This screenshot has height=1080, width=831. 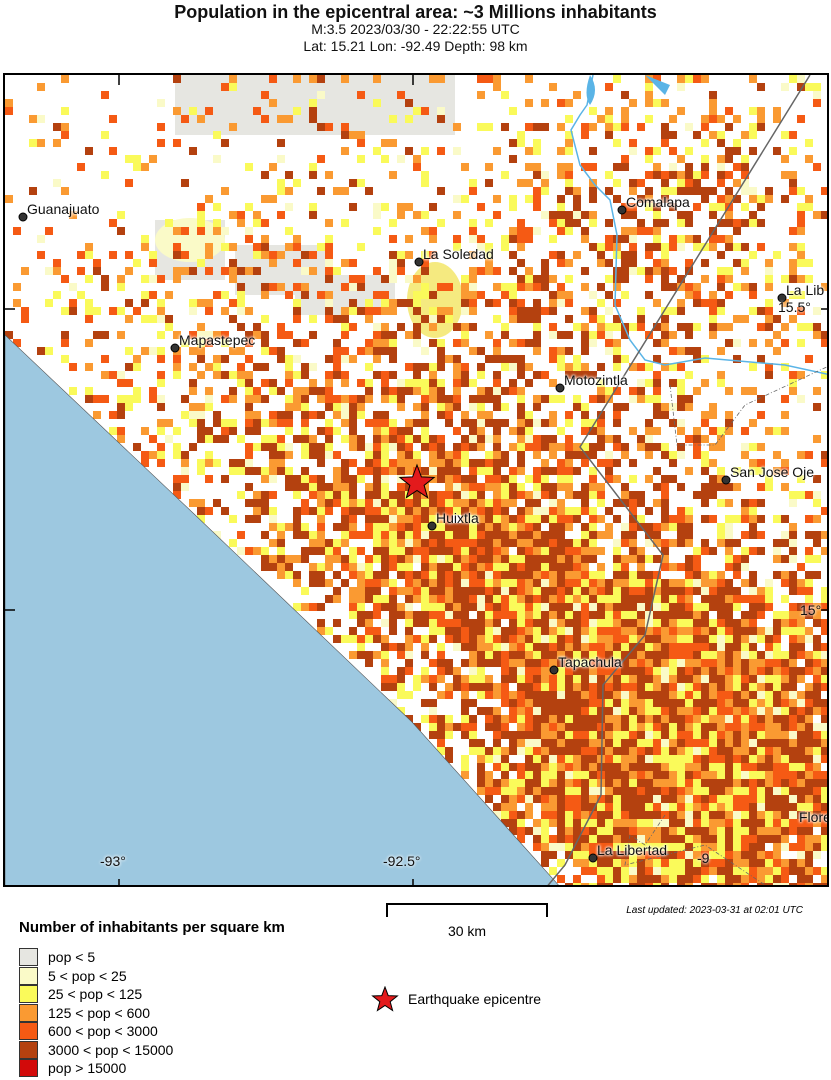 What do you see at coordinates (95, 994) in the screenshot?
I see `legend-label: 25 < pop < 125` at bounding box center [95, 994].